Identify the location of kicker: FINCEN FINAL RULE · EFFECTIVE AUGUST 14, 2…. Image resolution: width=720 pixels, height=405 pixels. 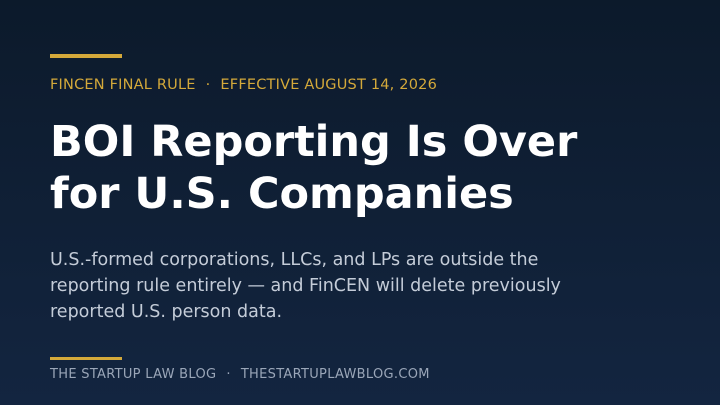
(243, 85).